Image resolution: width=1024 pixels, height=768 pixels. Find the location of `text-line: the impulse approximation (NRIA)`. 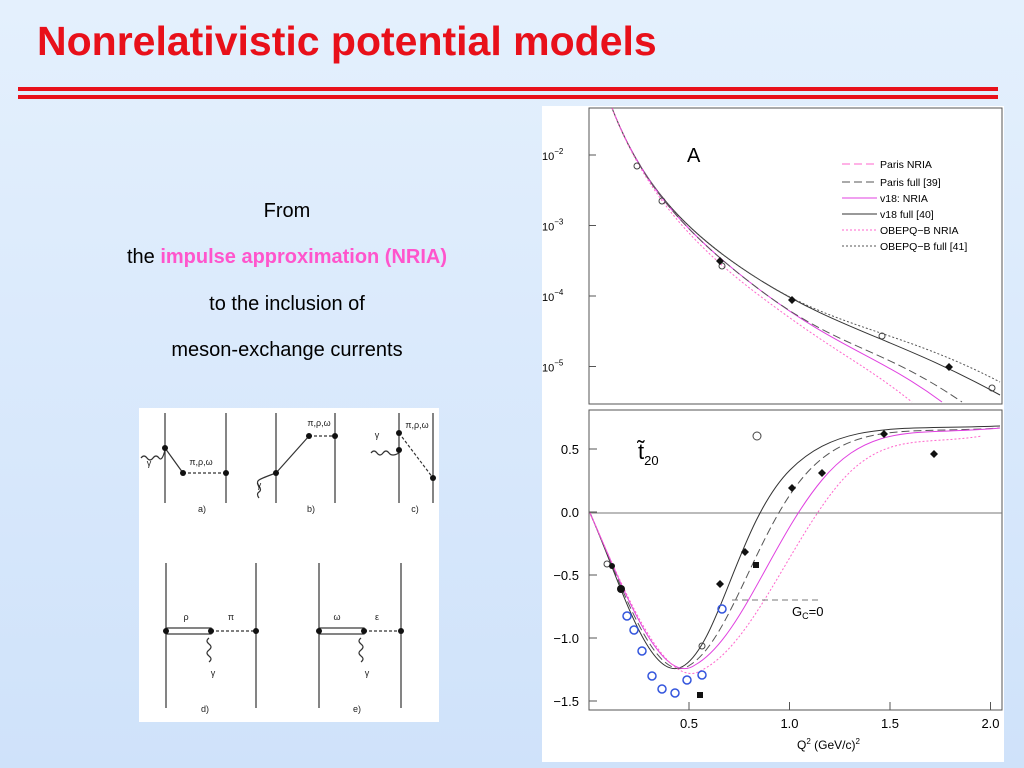

text-line: the impulse approximation (NRIA) is located at coordinates (287, 257).